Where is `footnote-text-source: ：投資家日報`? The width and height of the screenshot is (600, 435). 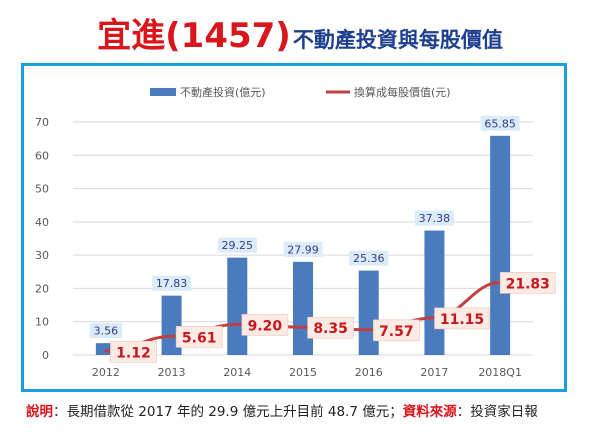
footnote-text-source: ：投資家日報 is located at coordinates (497, 412).